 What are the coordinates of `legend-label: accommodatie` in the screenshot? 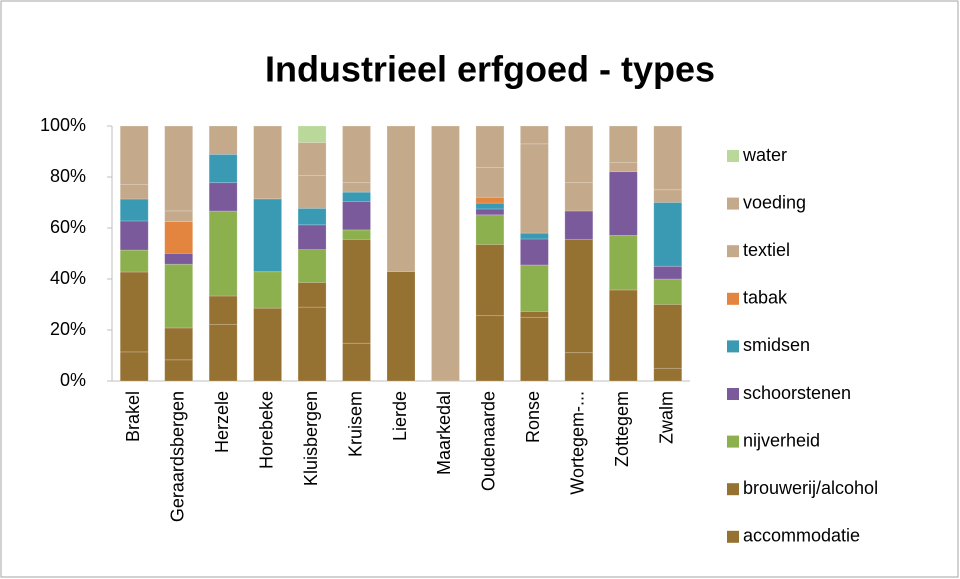 It's located at (801, 536).